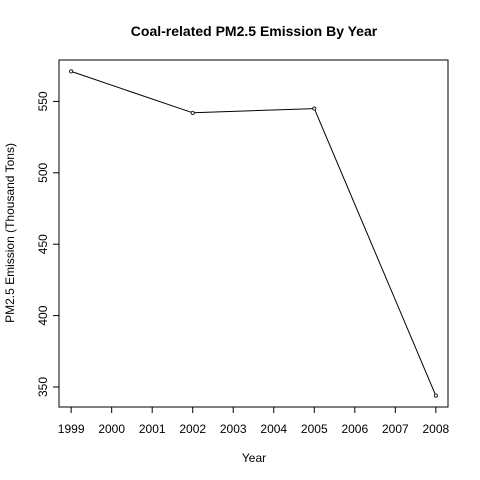  What do you see at coordinates (111, 429) in the screenshot?
I see `x-tick-label: 2000` at bounding box center [111, 429].